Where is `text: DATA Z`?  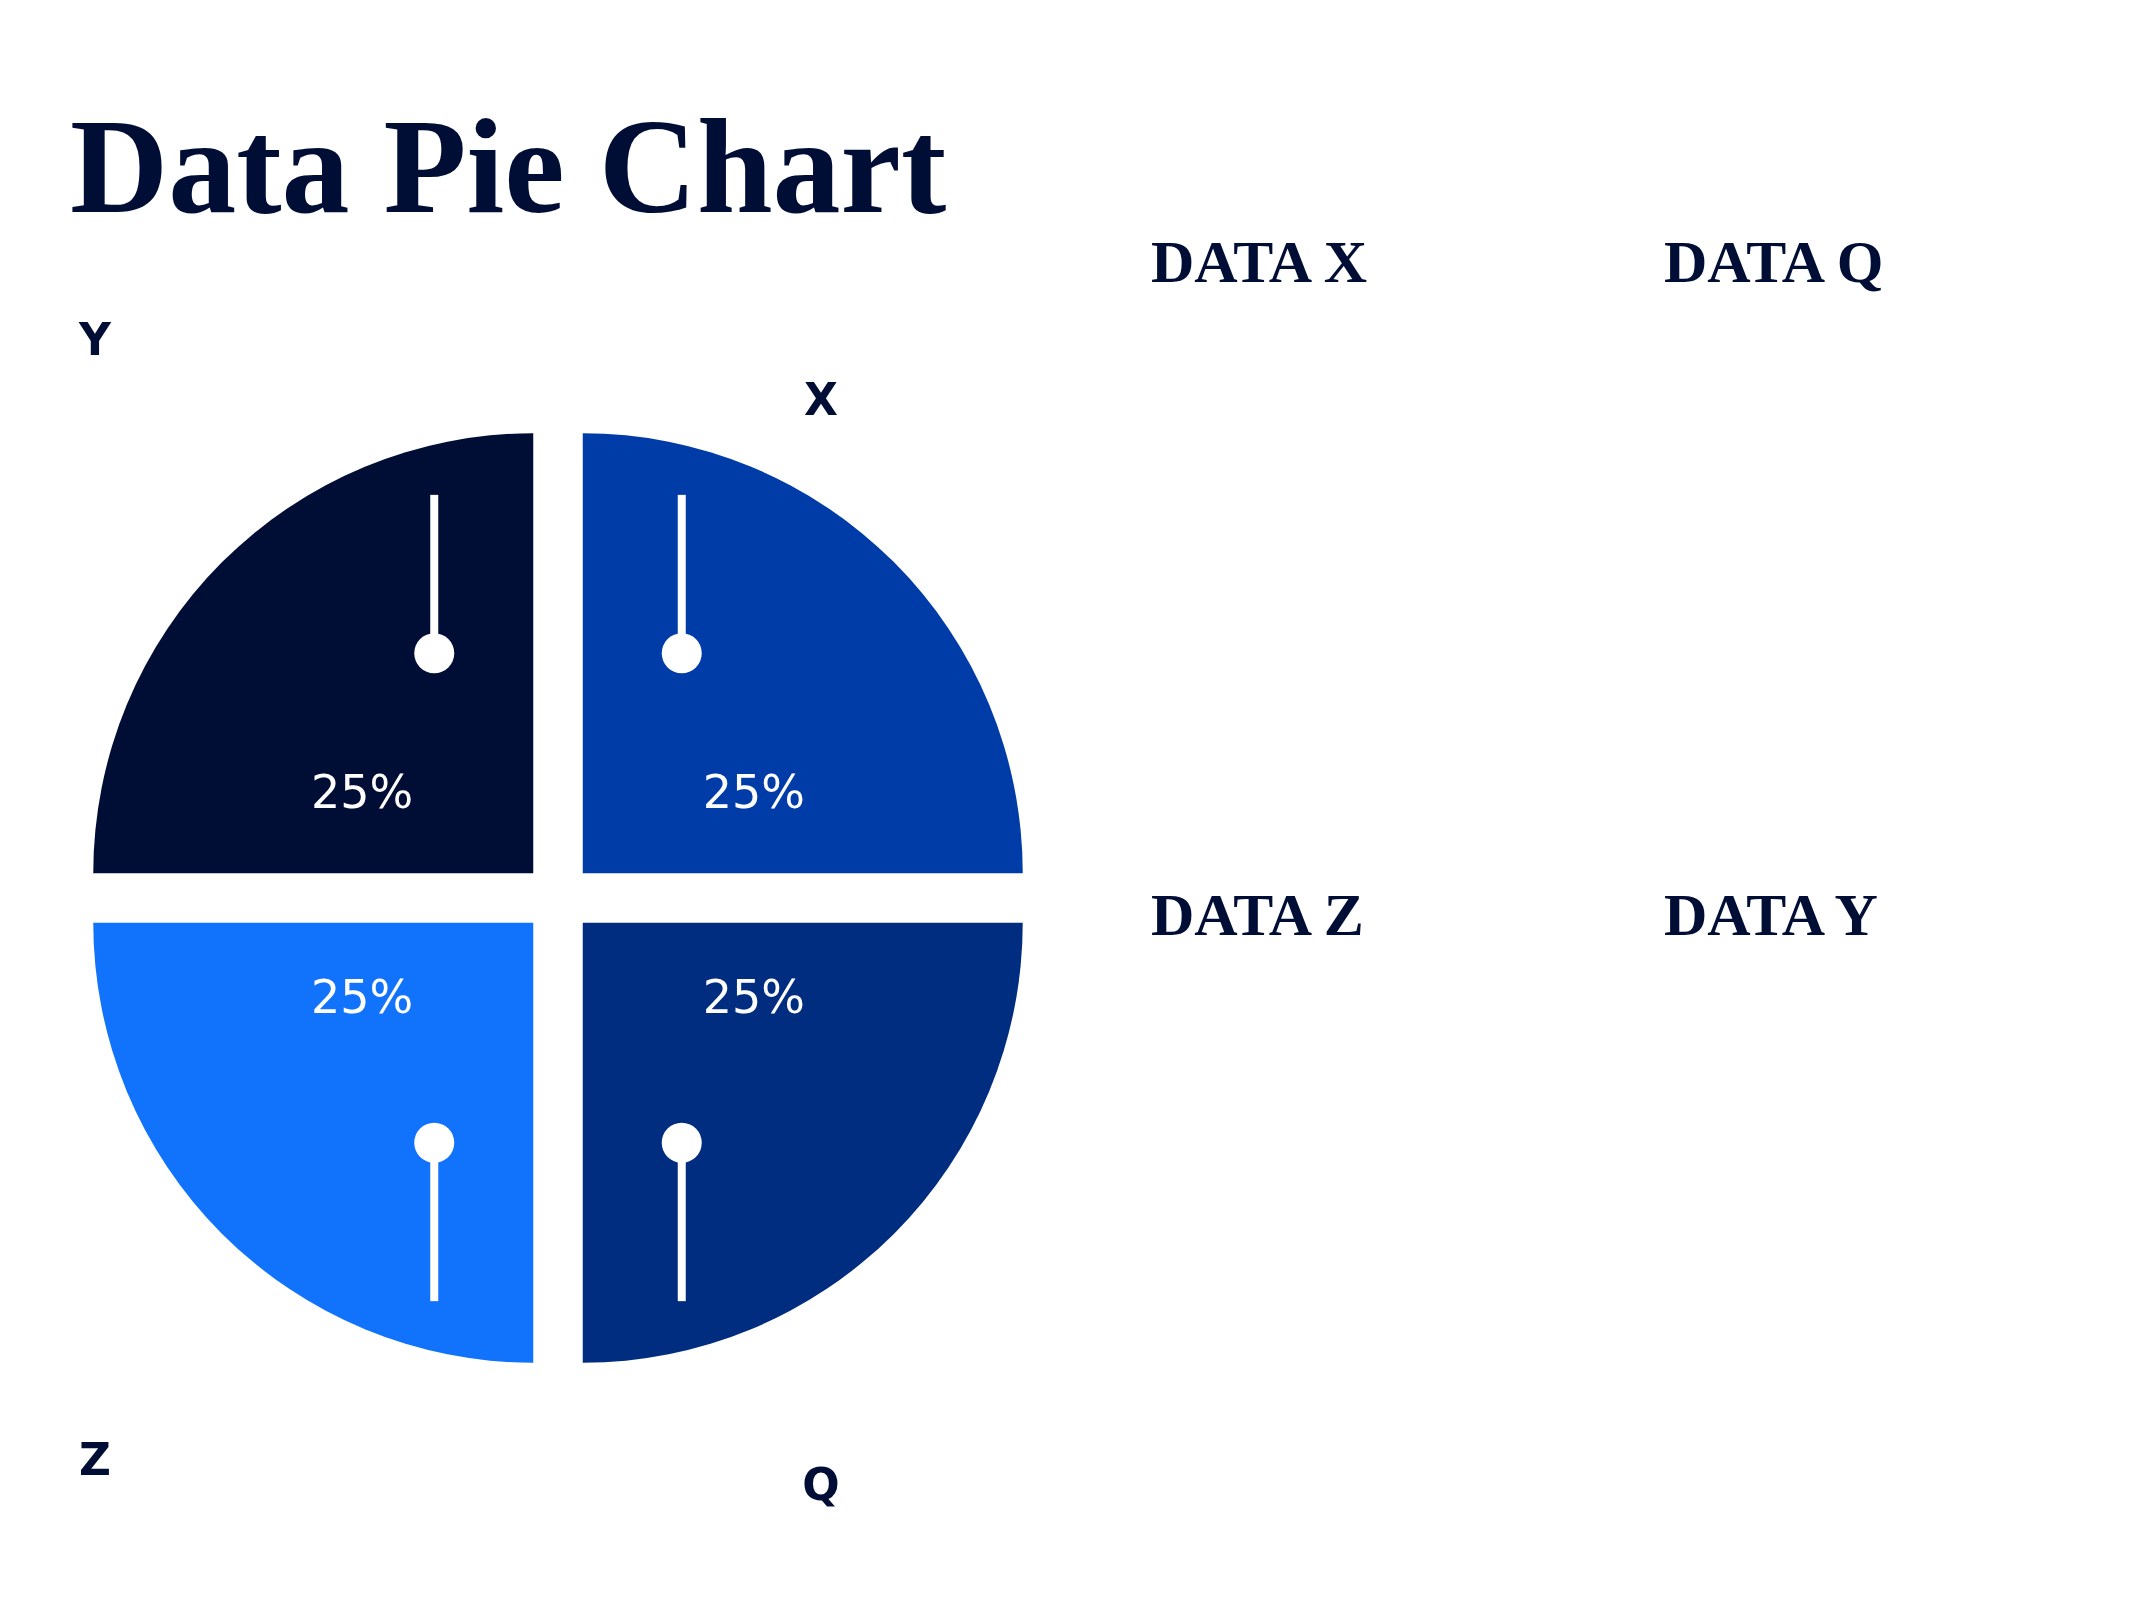
text: DATA Z is located at coordinates (1257, 915).